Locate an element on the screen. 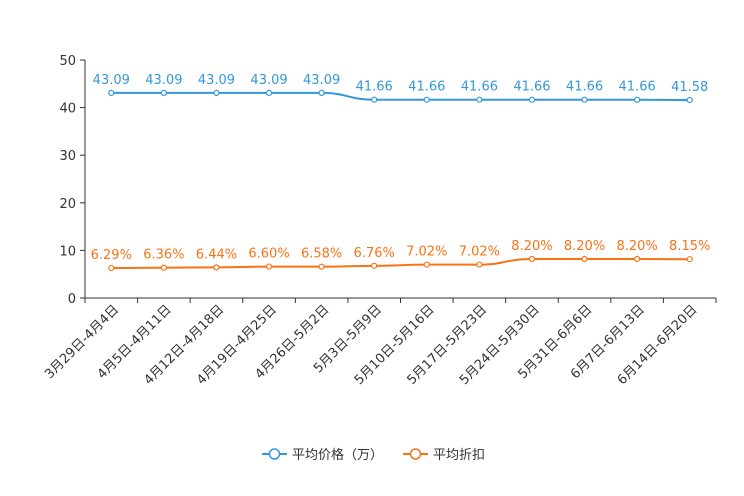  legend-item-1: 平均价格（万） is located at coordinates (322, 455).